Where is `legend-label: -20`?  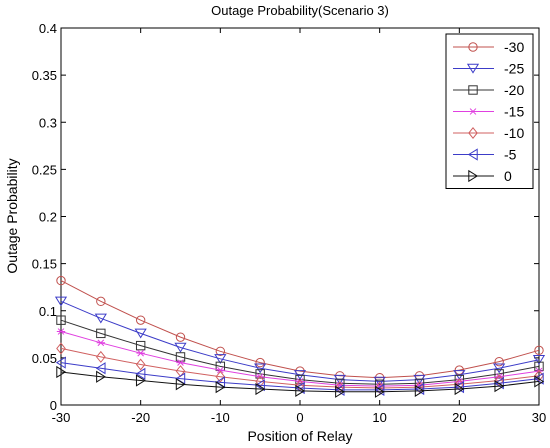 legend-label: -20 is located at coordinates (514, 90).